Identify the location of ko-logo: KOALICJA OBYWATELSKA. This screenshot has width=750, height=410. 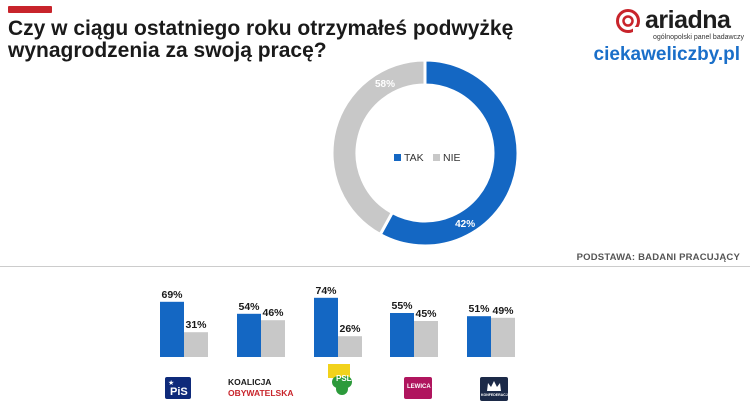
(264, 389).